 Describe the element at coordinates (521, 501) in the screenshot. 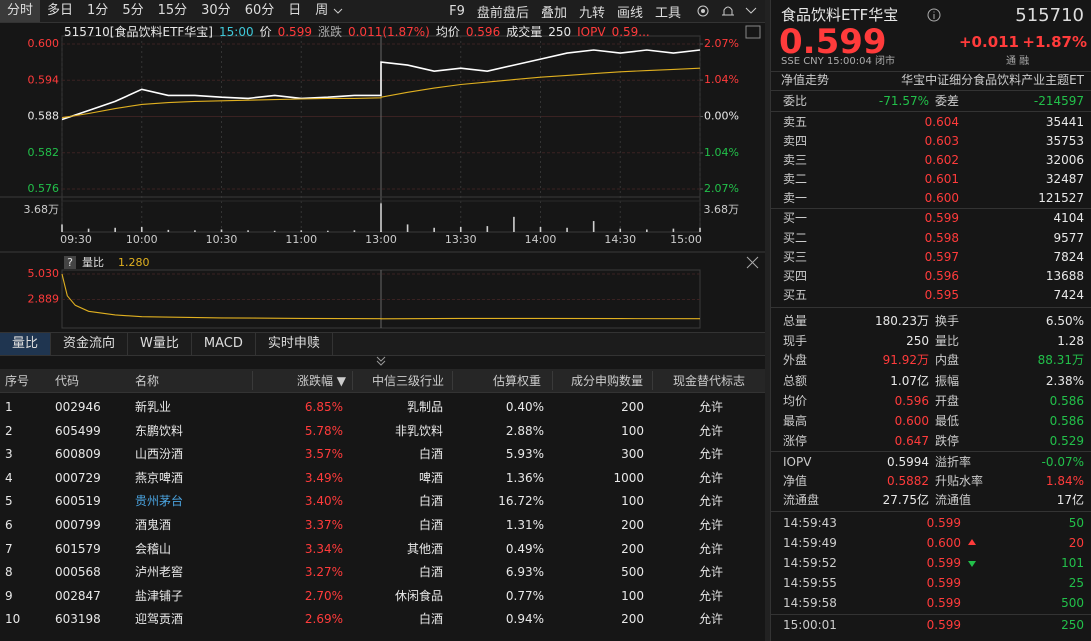

I see `table-cell: 16.72%` at that location.